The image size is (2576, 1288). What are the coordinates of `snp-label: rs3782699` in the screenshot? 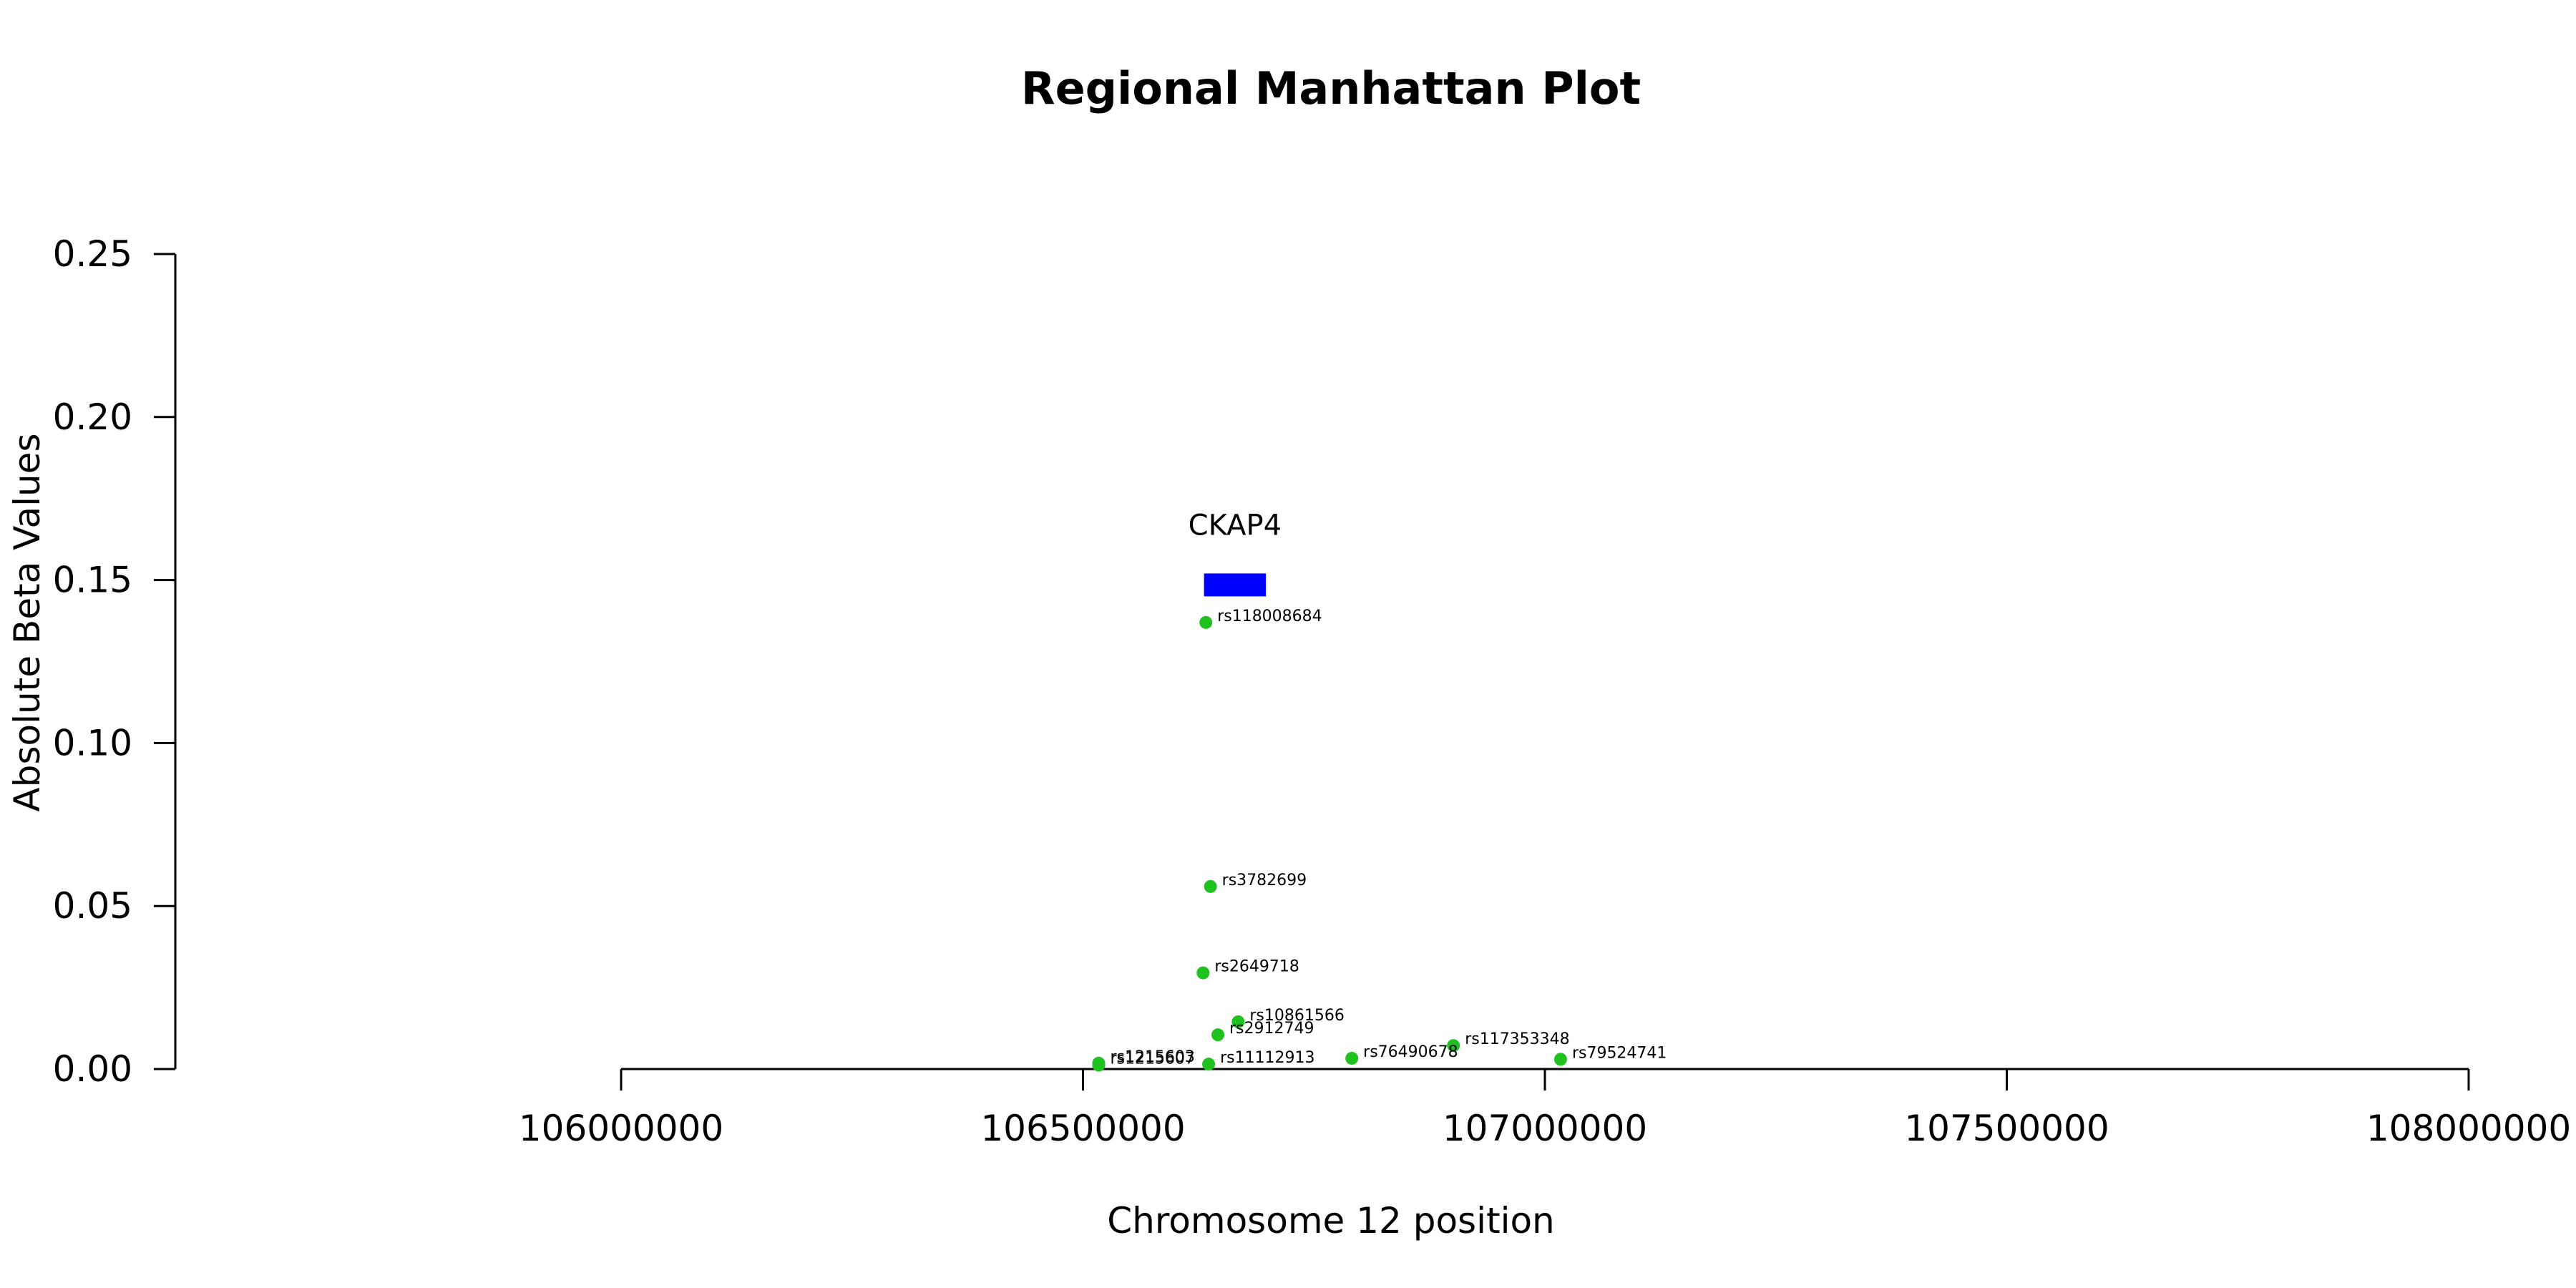 It's located at (1264, 880).